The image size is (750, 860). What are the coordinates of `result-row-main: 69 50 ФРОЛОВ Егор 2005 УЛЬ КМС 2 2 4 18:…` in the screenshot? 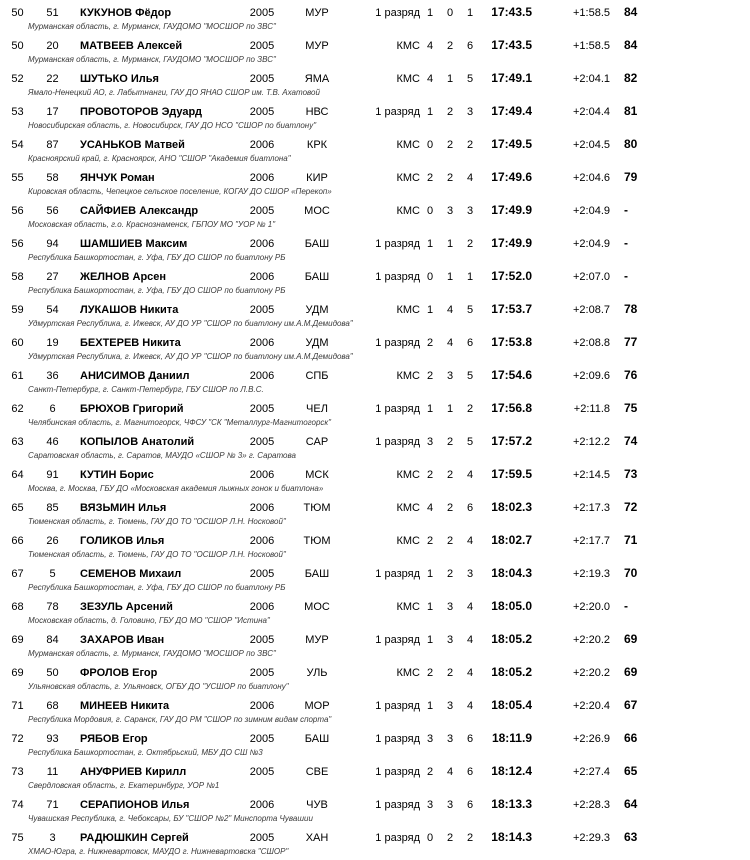 It's located at (375, 672).